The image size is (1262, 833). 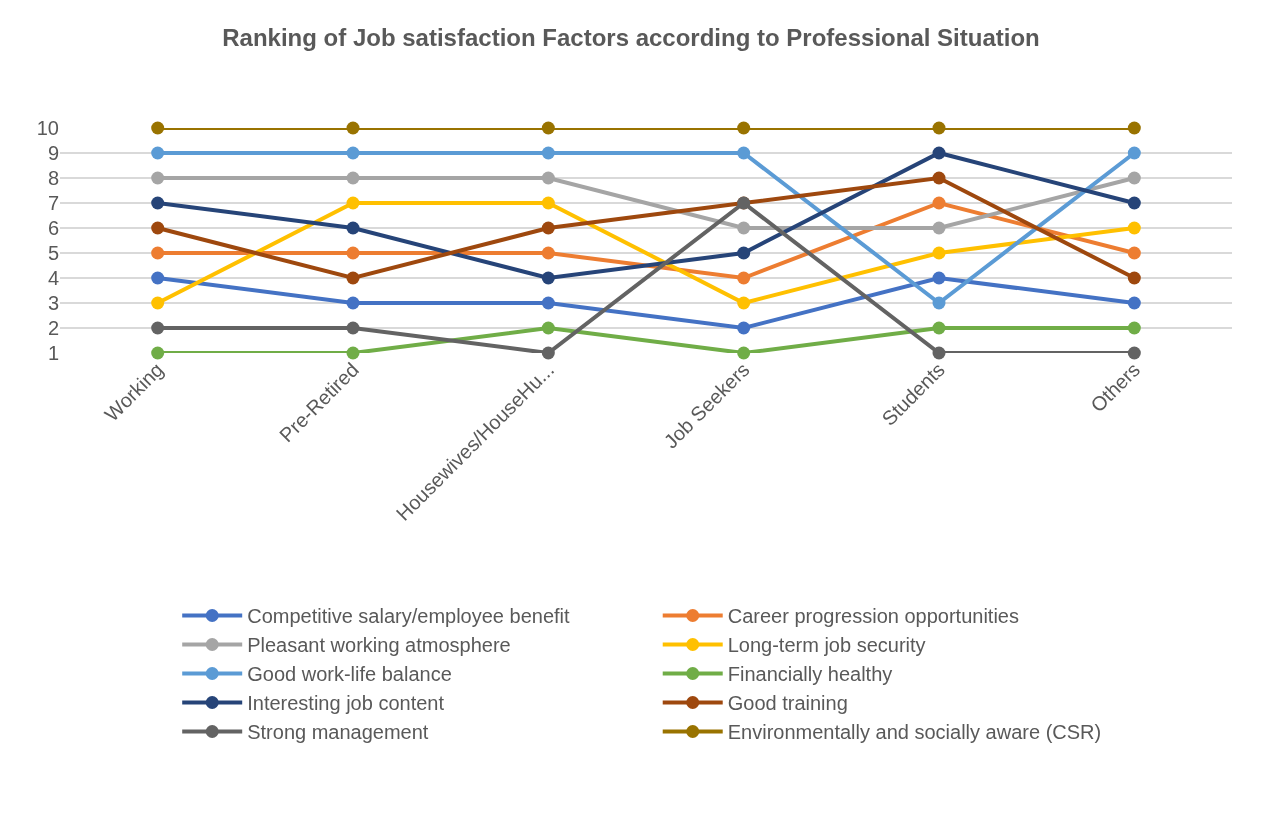 I want to click on y-tick-label: 7, so click(x=53, y=203).